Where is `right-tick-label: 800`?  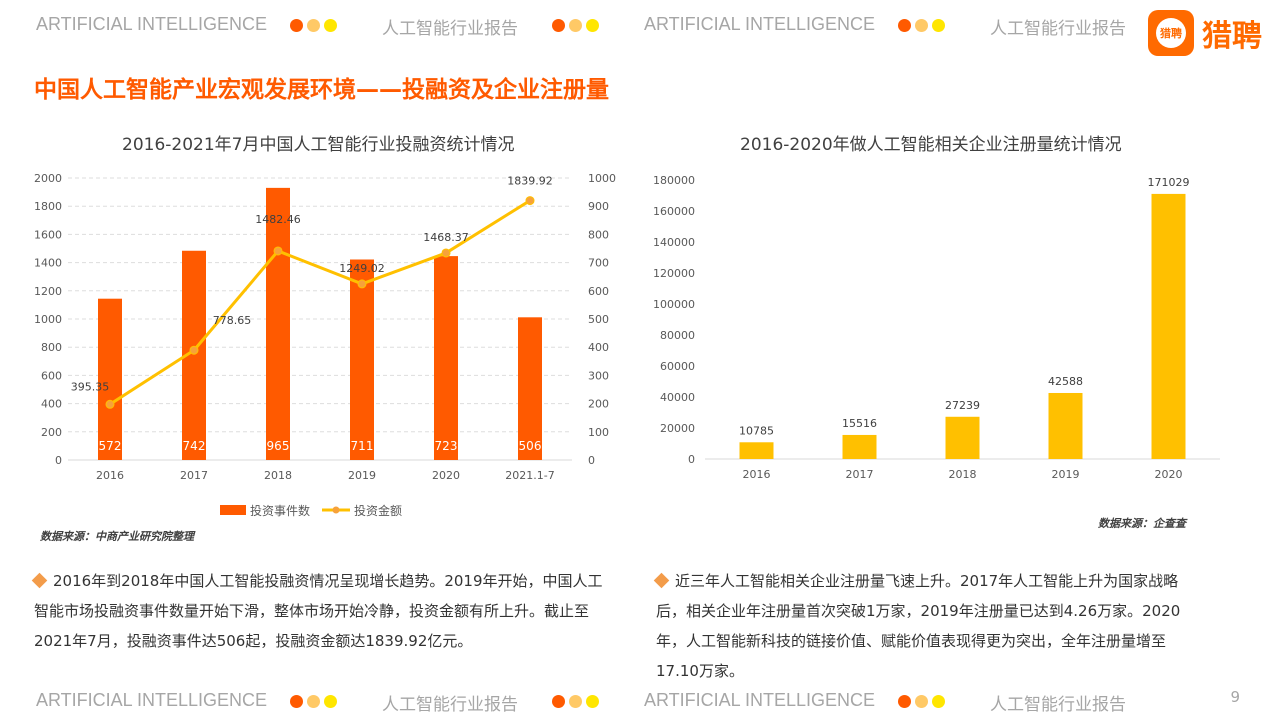 right-tick-label: 800 is located at coordinates (598, 234).